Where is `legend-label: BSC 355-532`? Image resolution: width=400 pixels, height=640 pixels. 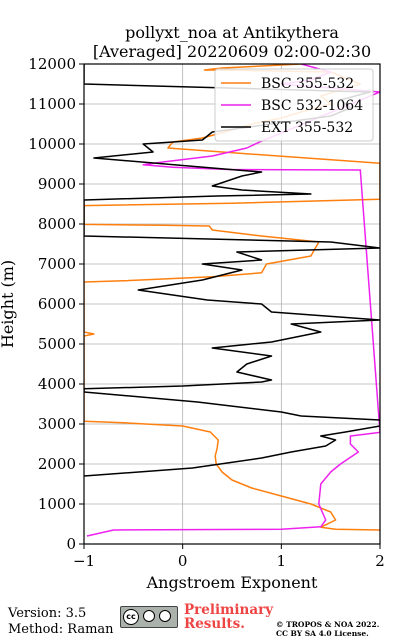 legend-label: BSC 355-532 is located at coordinates (307, 84).